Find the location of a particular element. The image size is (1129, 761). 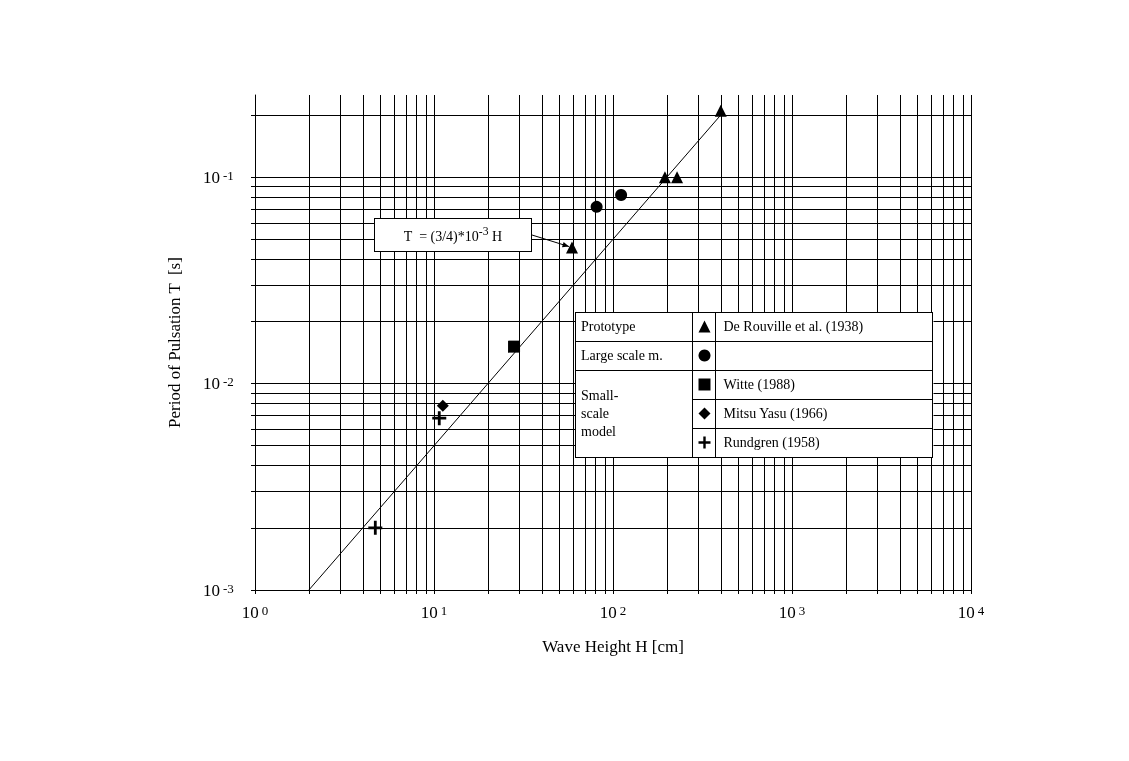

y-axis-title: Period of Pulsation T [s] is located at coordinates (174, 342).